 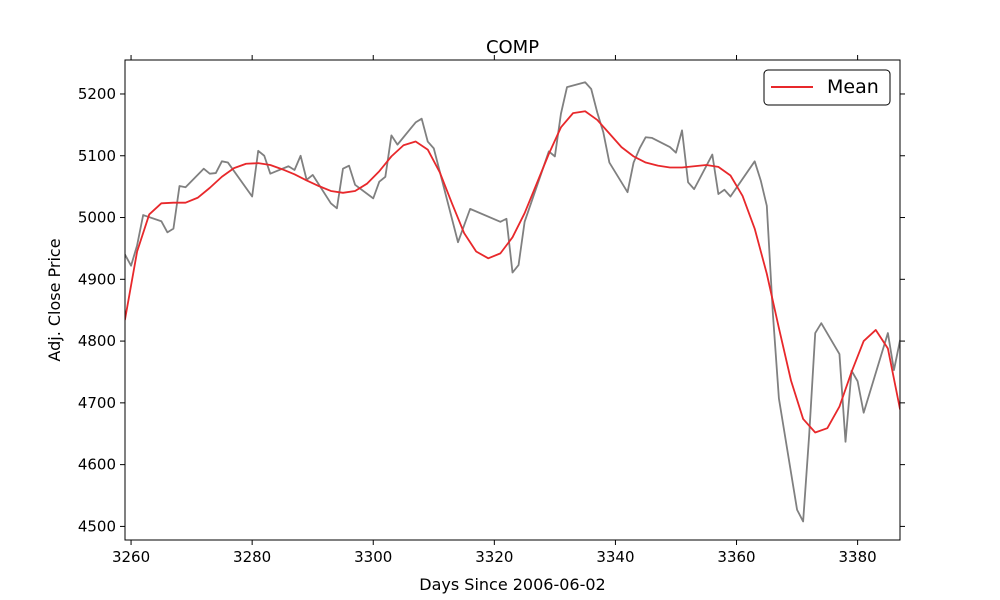 What do you see at coordinates (858, 557) in the screenshot?
I see `x-tick-label: 3380` at bounding box center [858, 557].